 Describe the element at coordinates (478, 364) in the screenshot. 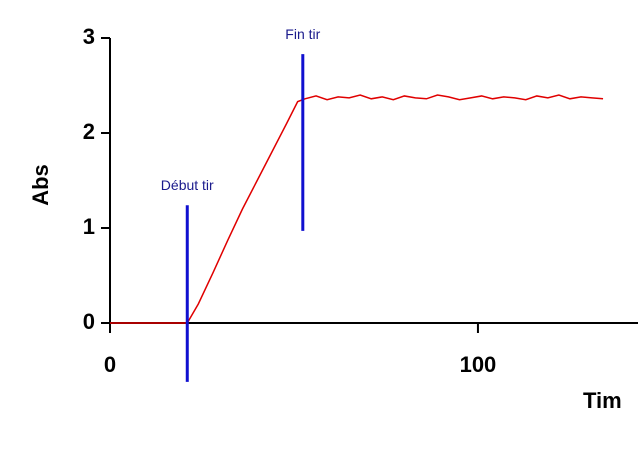

I see `x-tick-label: 100` at that location.